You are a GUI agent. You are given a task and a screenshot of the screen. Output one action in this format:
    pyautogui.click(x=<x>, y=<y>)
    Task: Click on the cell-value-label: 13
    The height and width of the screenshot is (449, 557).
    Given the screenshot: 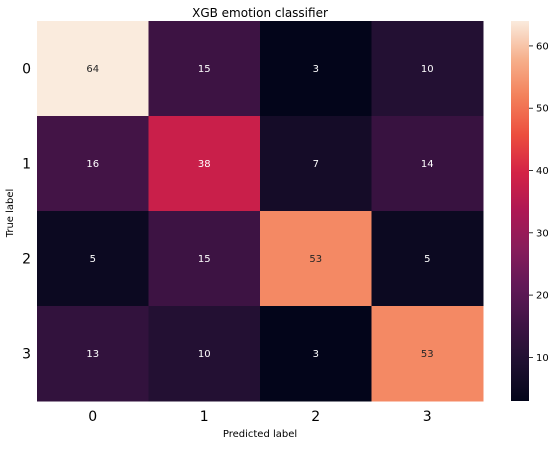 What is the action you would take?
    pyautogui.click(x=92, y=354)
    